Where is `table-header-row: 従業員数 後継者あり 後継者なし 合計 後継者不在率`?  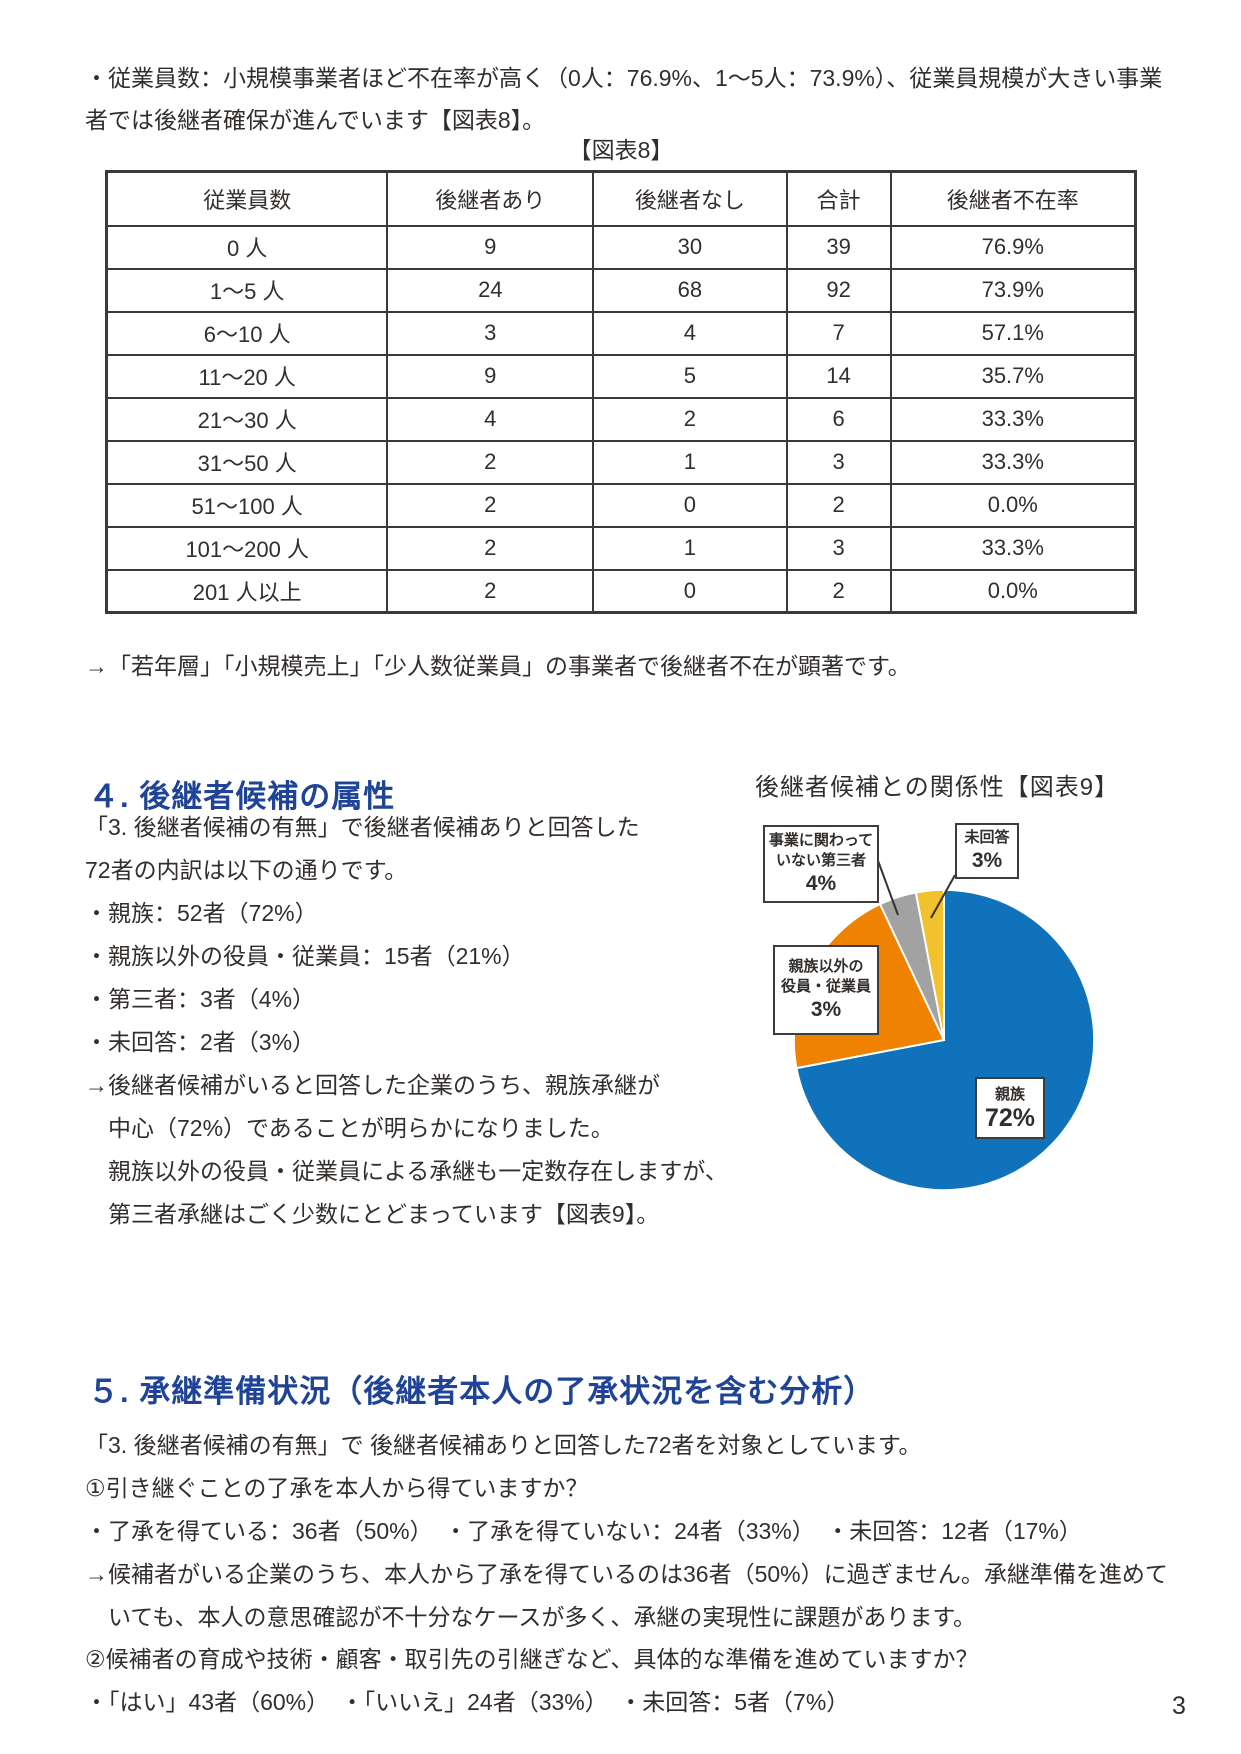
table-header-row: 従業員数 後継者あり 後継者なし 合計 後継者不在率 is located at coordinates (621, 198).